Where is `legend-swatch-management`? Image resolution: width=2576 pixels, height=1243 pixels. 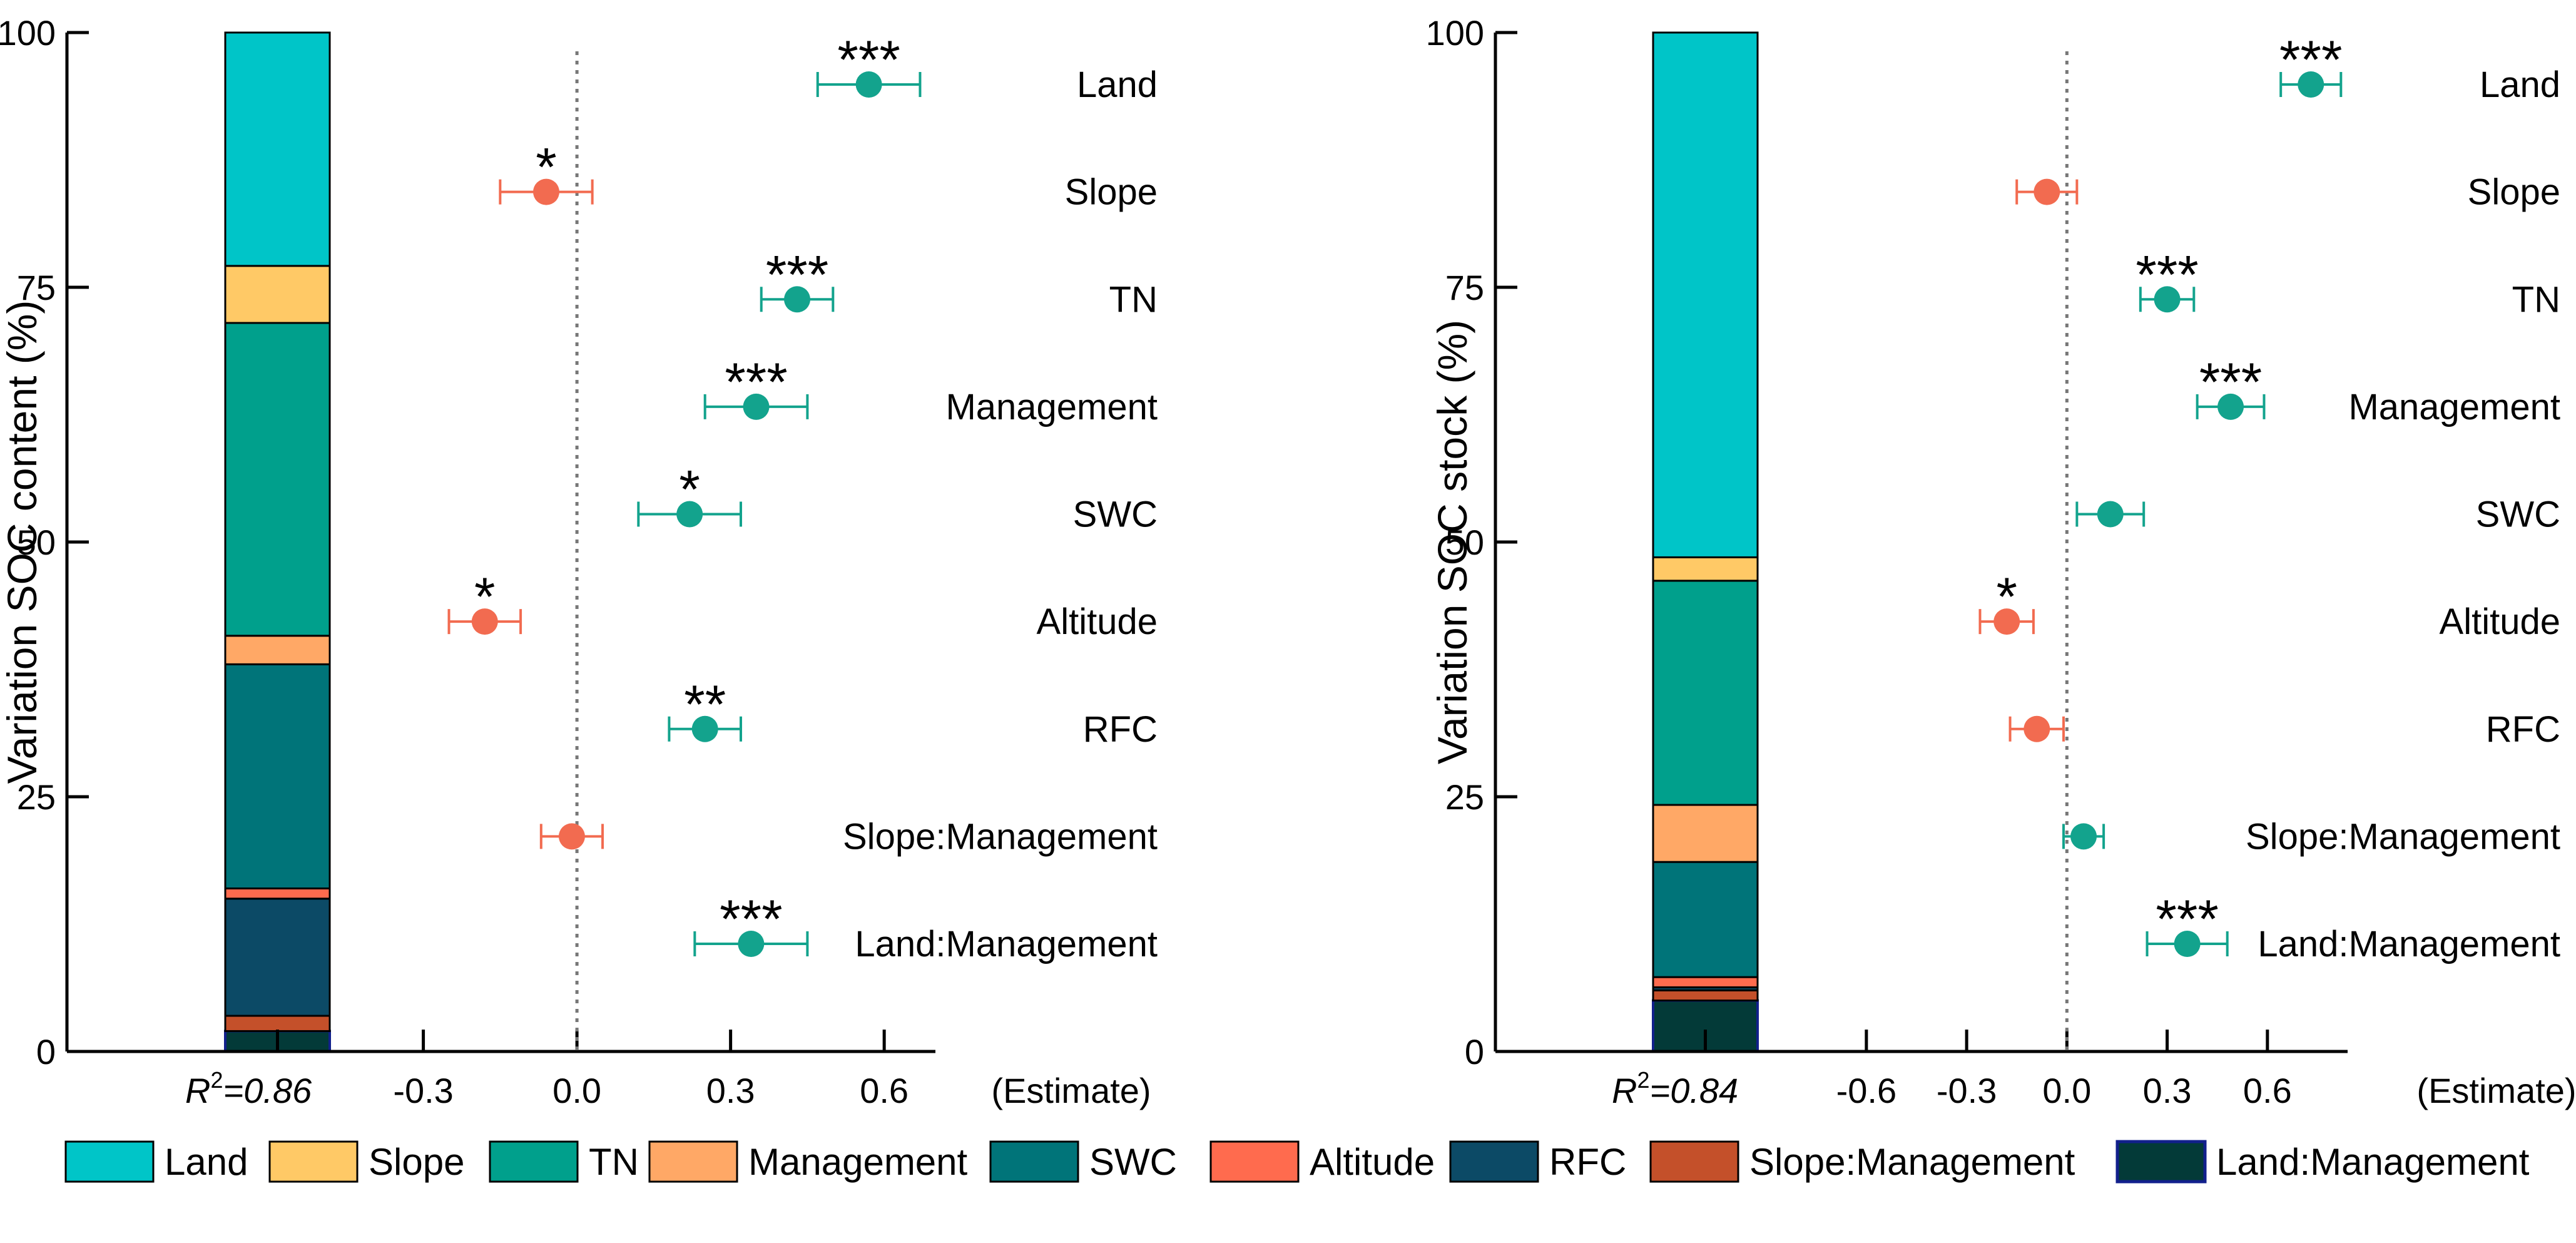 legend-swatch-management is located at coordinates (693, 1161).